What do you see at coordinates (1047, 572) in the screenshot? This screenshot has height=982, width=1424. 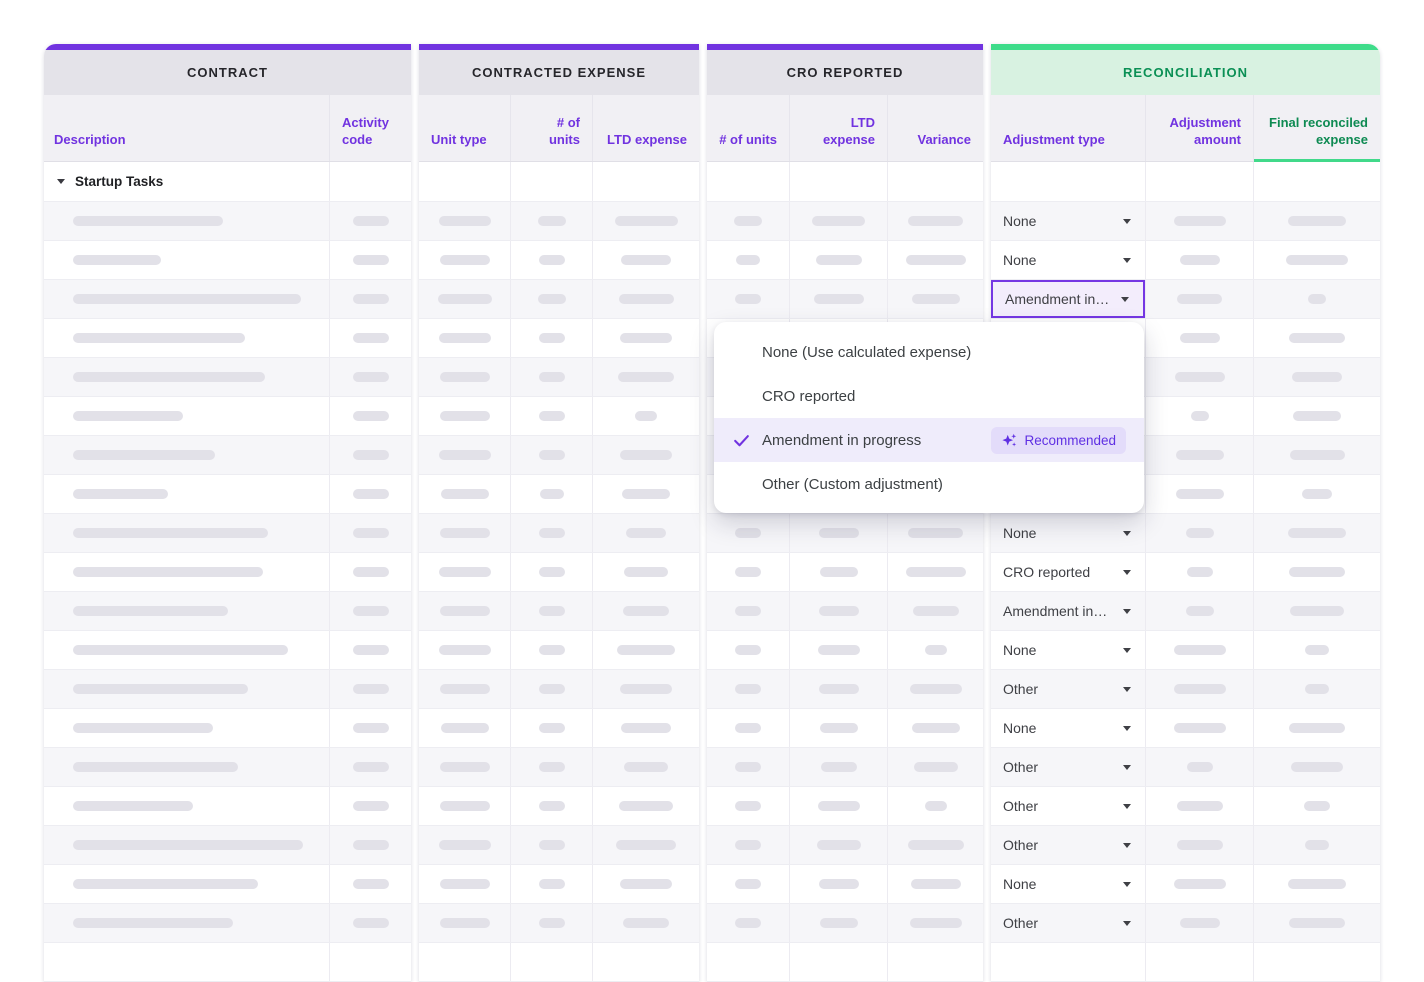 I see `adjustment-type-value: CRO reported` at bounding box center [1047, 572].